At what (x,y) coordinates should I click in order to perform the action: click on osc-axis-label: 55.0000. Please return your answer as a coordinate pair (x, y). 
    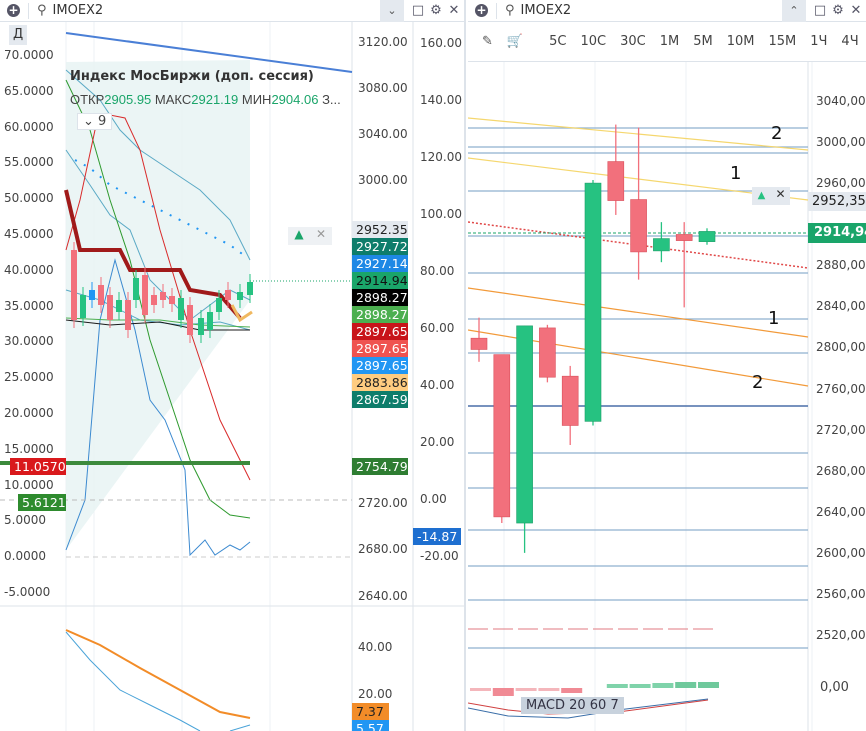
    Looking at the image, I should click on (29, 162).